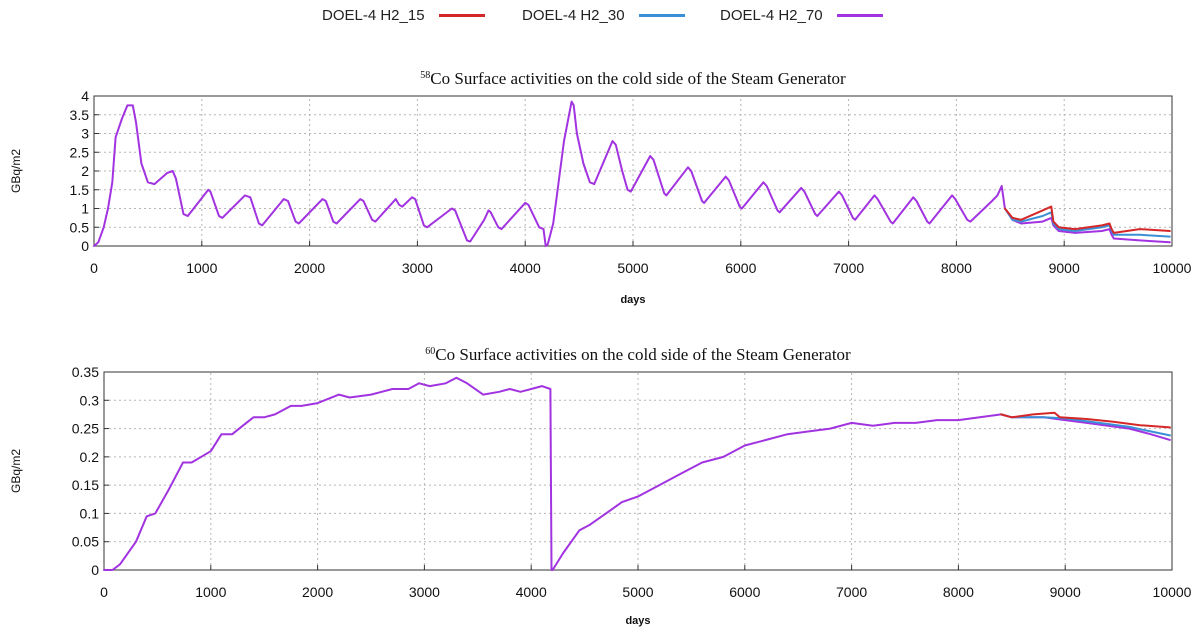  What do you see at coordinates (85, 209) in the screenshot?
I see `y-tick-label: 1` at bounding box center [85, 209].